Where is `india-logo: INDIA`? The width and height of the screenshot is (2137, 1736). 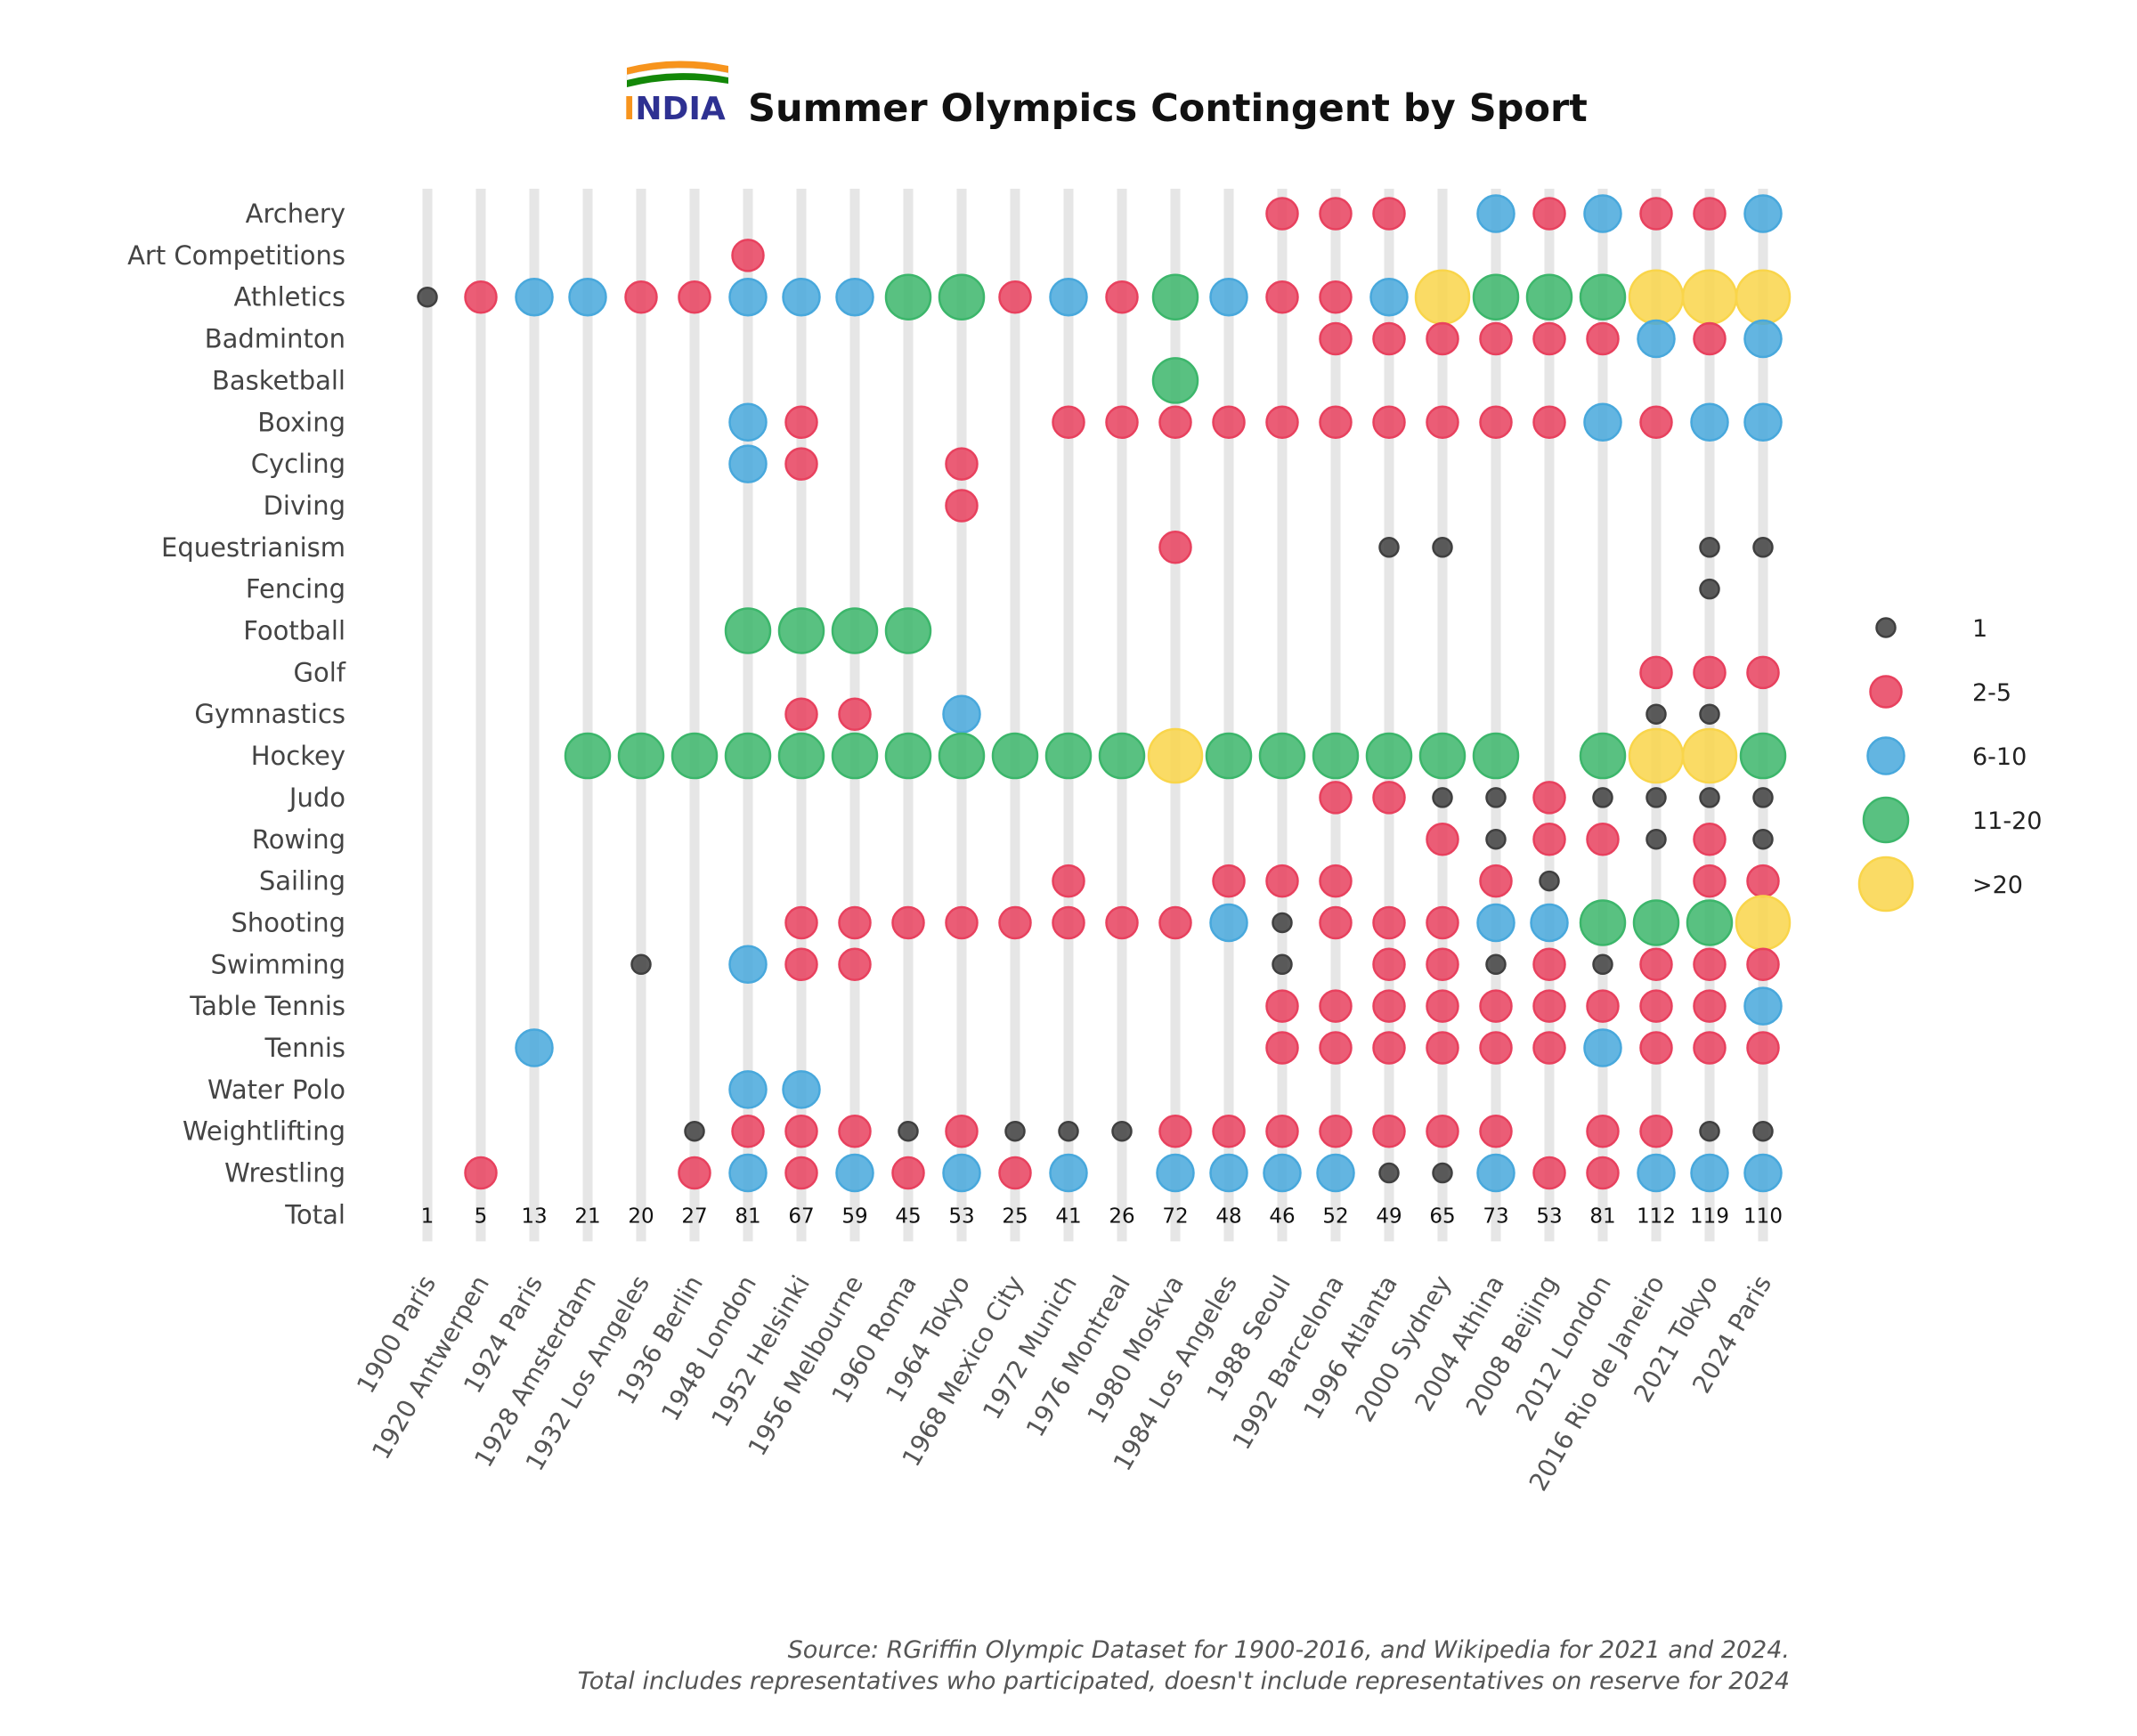
india-logo: INDIA is located at coordinates (676, 94).